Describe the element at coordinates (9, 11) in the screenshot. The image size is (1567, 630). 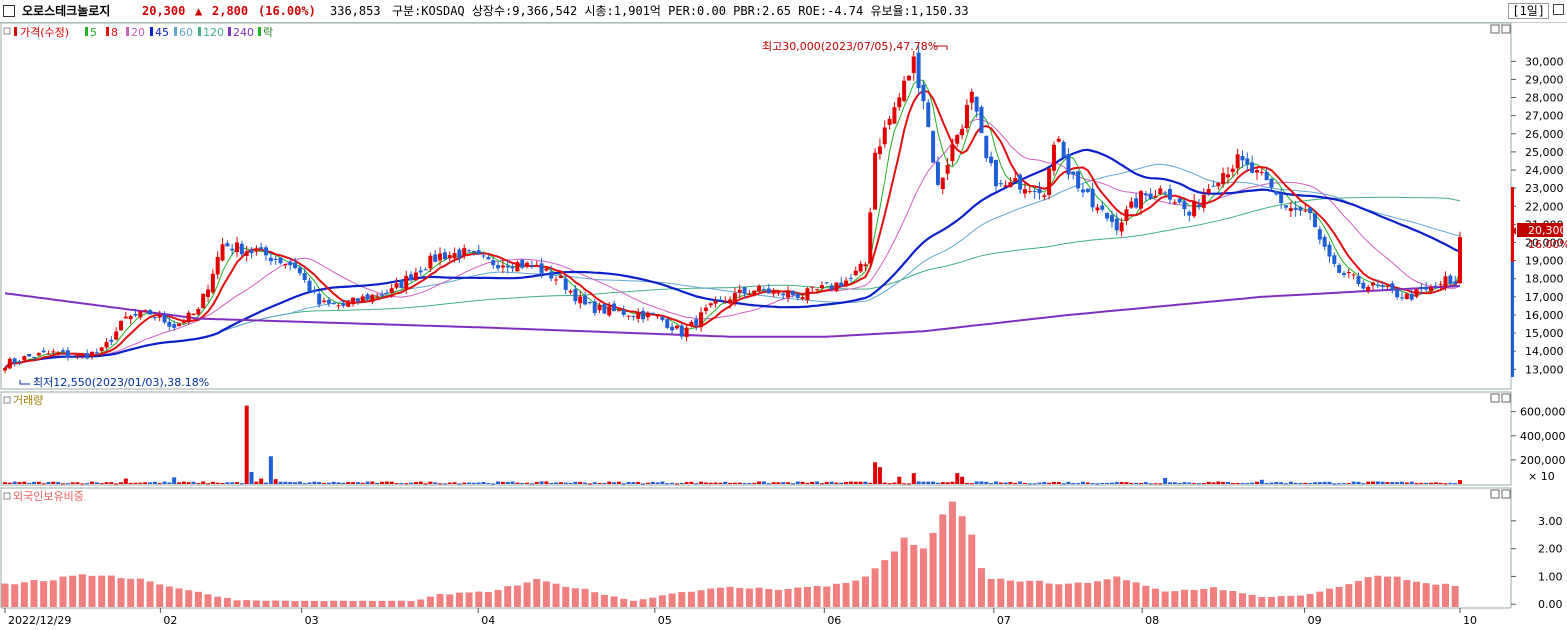
I see `select-checkbox` at that location.